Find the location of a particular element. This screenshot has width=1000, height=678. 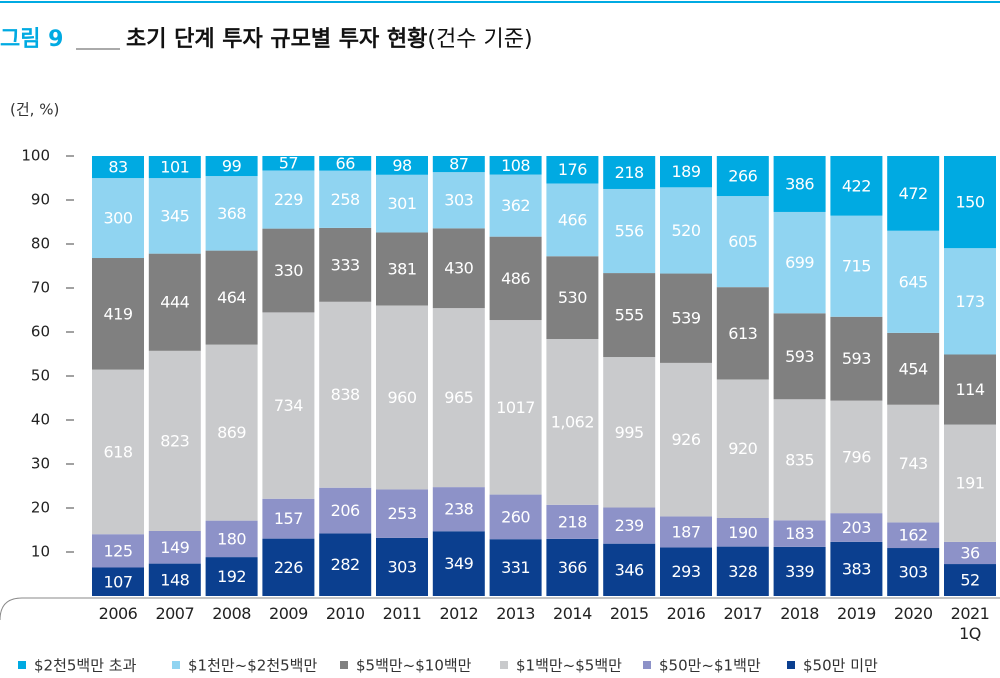

data-label: 36 is located at coordinates (970, 552).